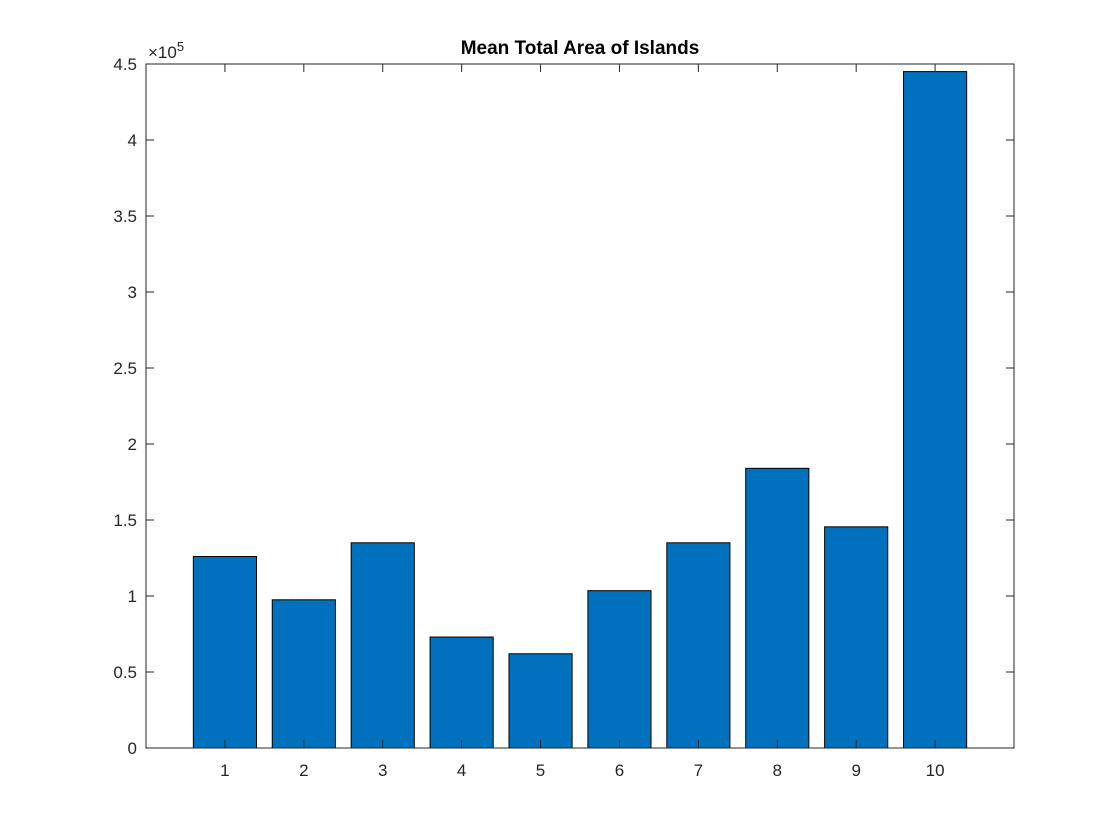  Describe the element at coordinates (125, 672) in the screenshot. I see `y-tick-label-1: 0.5` at that location.